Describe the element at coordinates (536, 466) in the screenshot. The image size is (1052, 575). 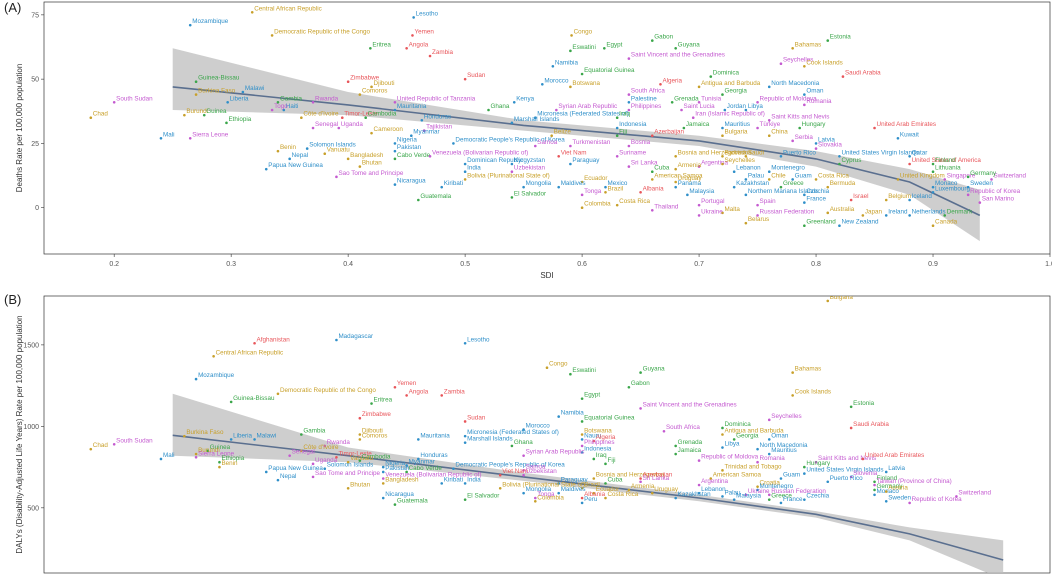
I see `panel-b-point-label: Samoa` at that location.